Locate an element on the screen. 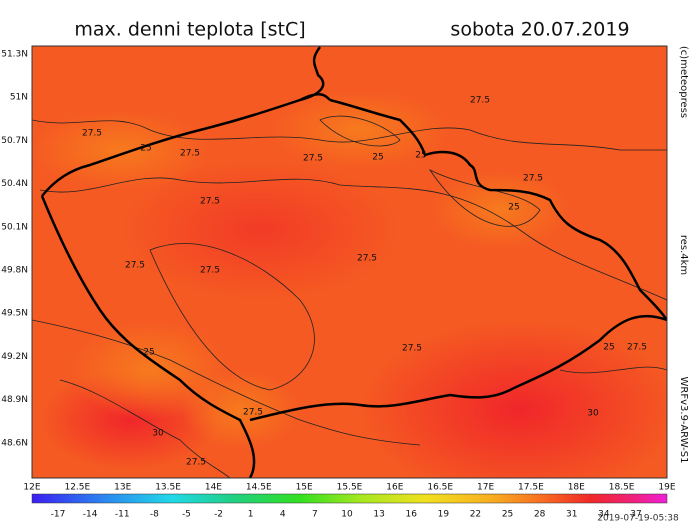 Image resolution: width=700 pixels, height=529 pixels. timestamp: 2019-07-19-05:38 is located at coordinates (638, 519).